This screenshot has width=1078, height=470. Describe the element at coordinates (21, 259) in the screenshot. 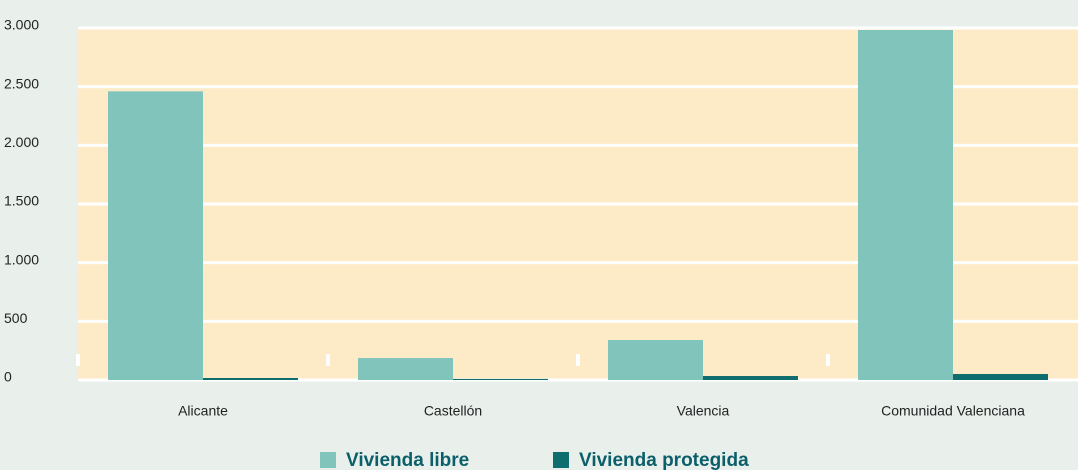

I see `y-tick-label: 1.000` at that location.